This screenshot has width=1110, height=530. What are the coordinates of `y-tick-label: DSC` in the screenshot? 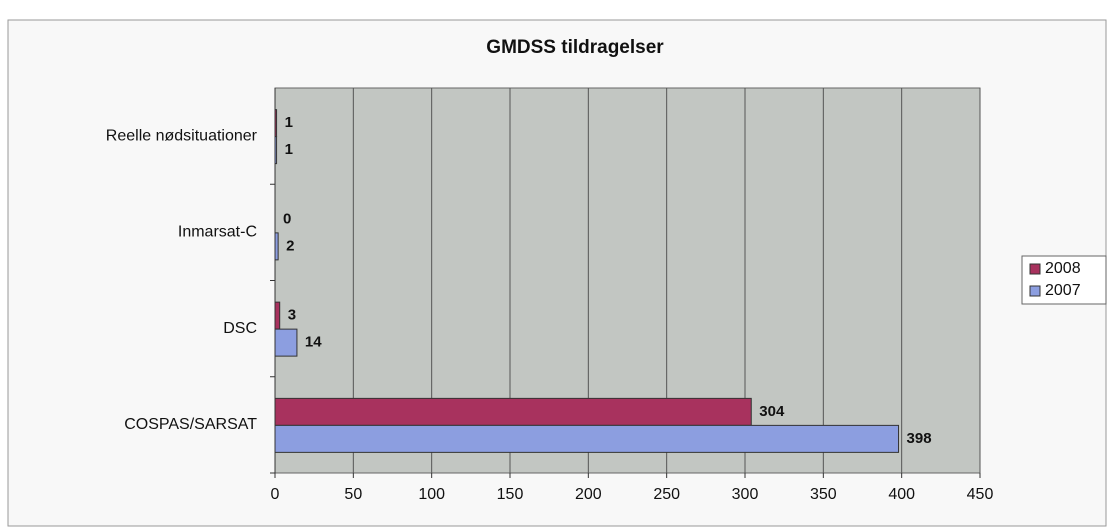 It's located at (240, 328).